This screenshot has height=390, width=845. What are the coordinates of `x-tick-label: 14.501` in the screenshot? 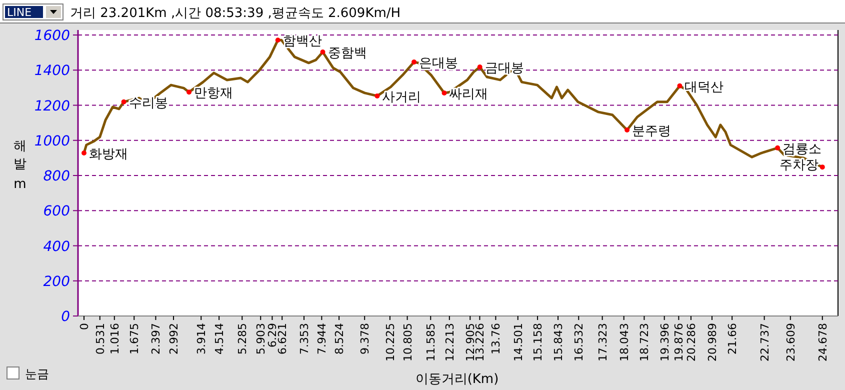 It's located at (518, 342).